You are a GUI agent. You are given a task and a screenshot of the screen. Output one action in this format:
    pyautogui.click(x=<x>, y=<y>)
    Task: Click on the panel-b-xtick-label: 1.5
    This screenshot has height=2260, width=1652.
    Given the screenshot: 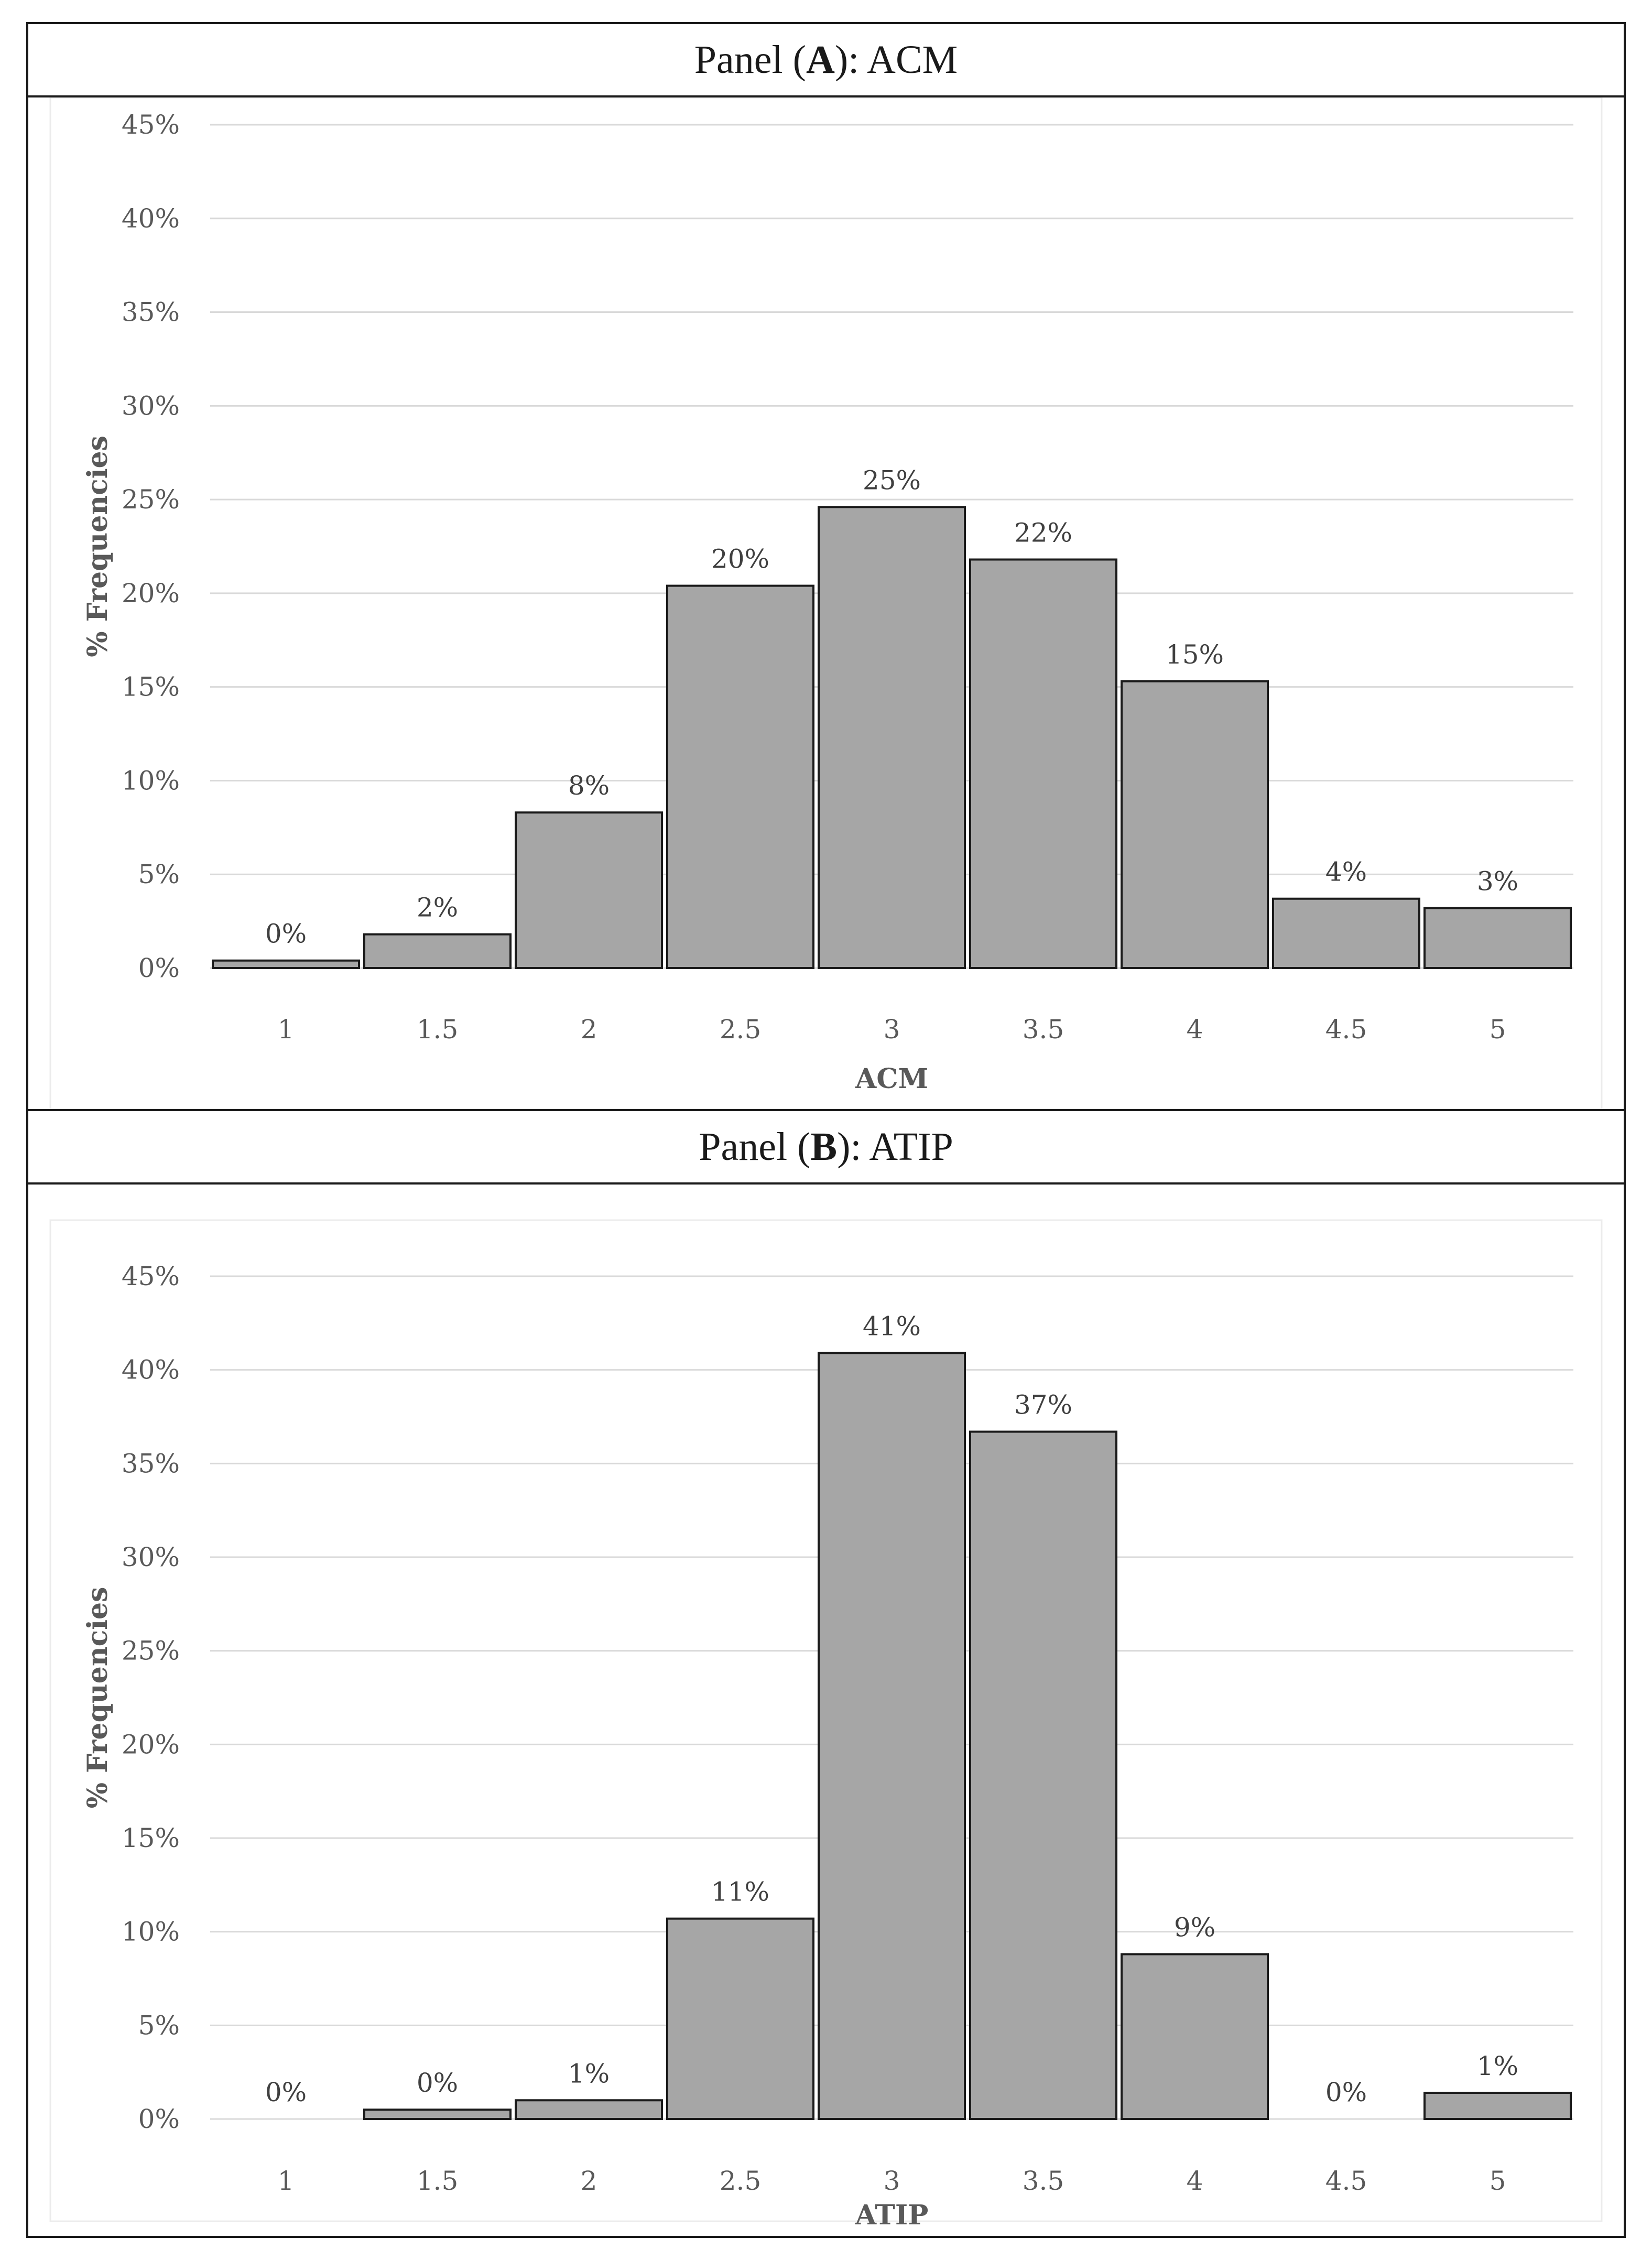 What is the action you would take?
    pyautogui.click(x=438, y=2181)
    